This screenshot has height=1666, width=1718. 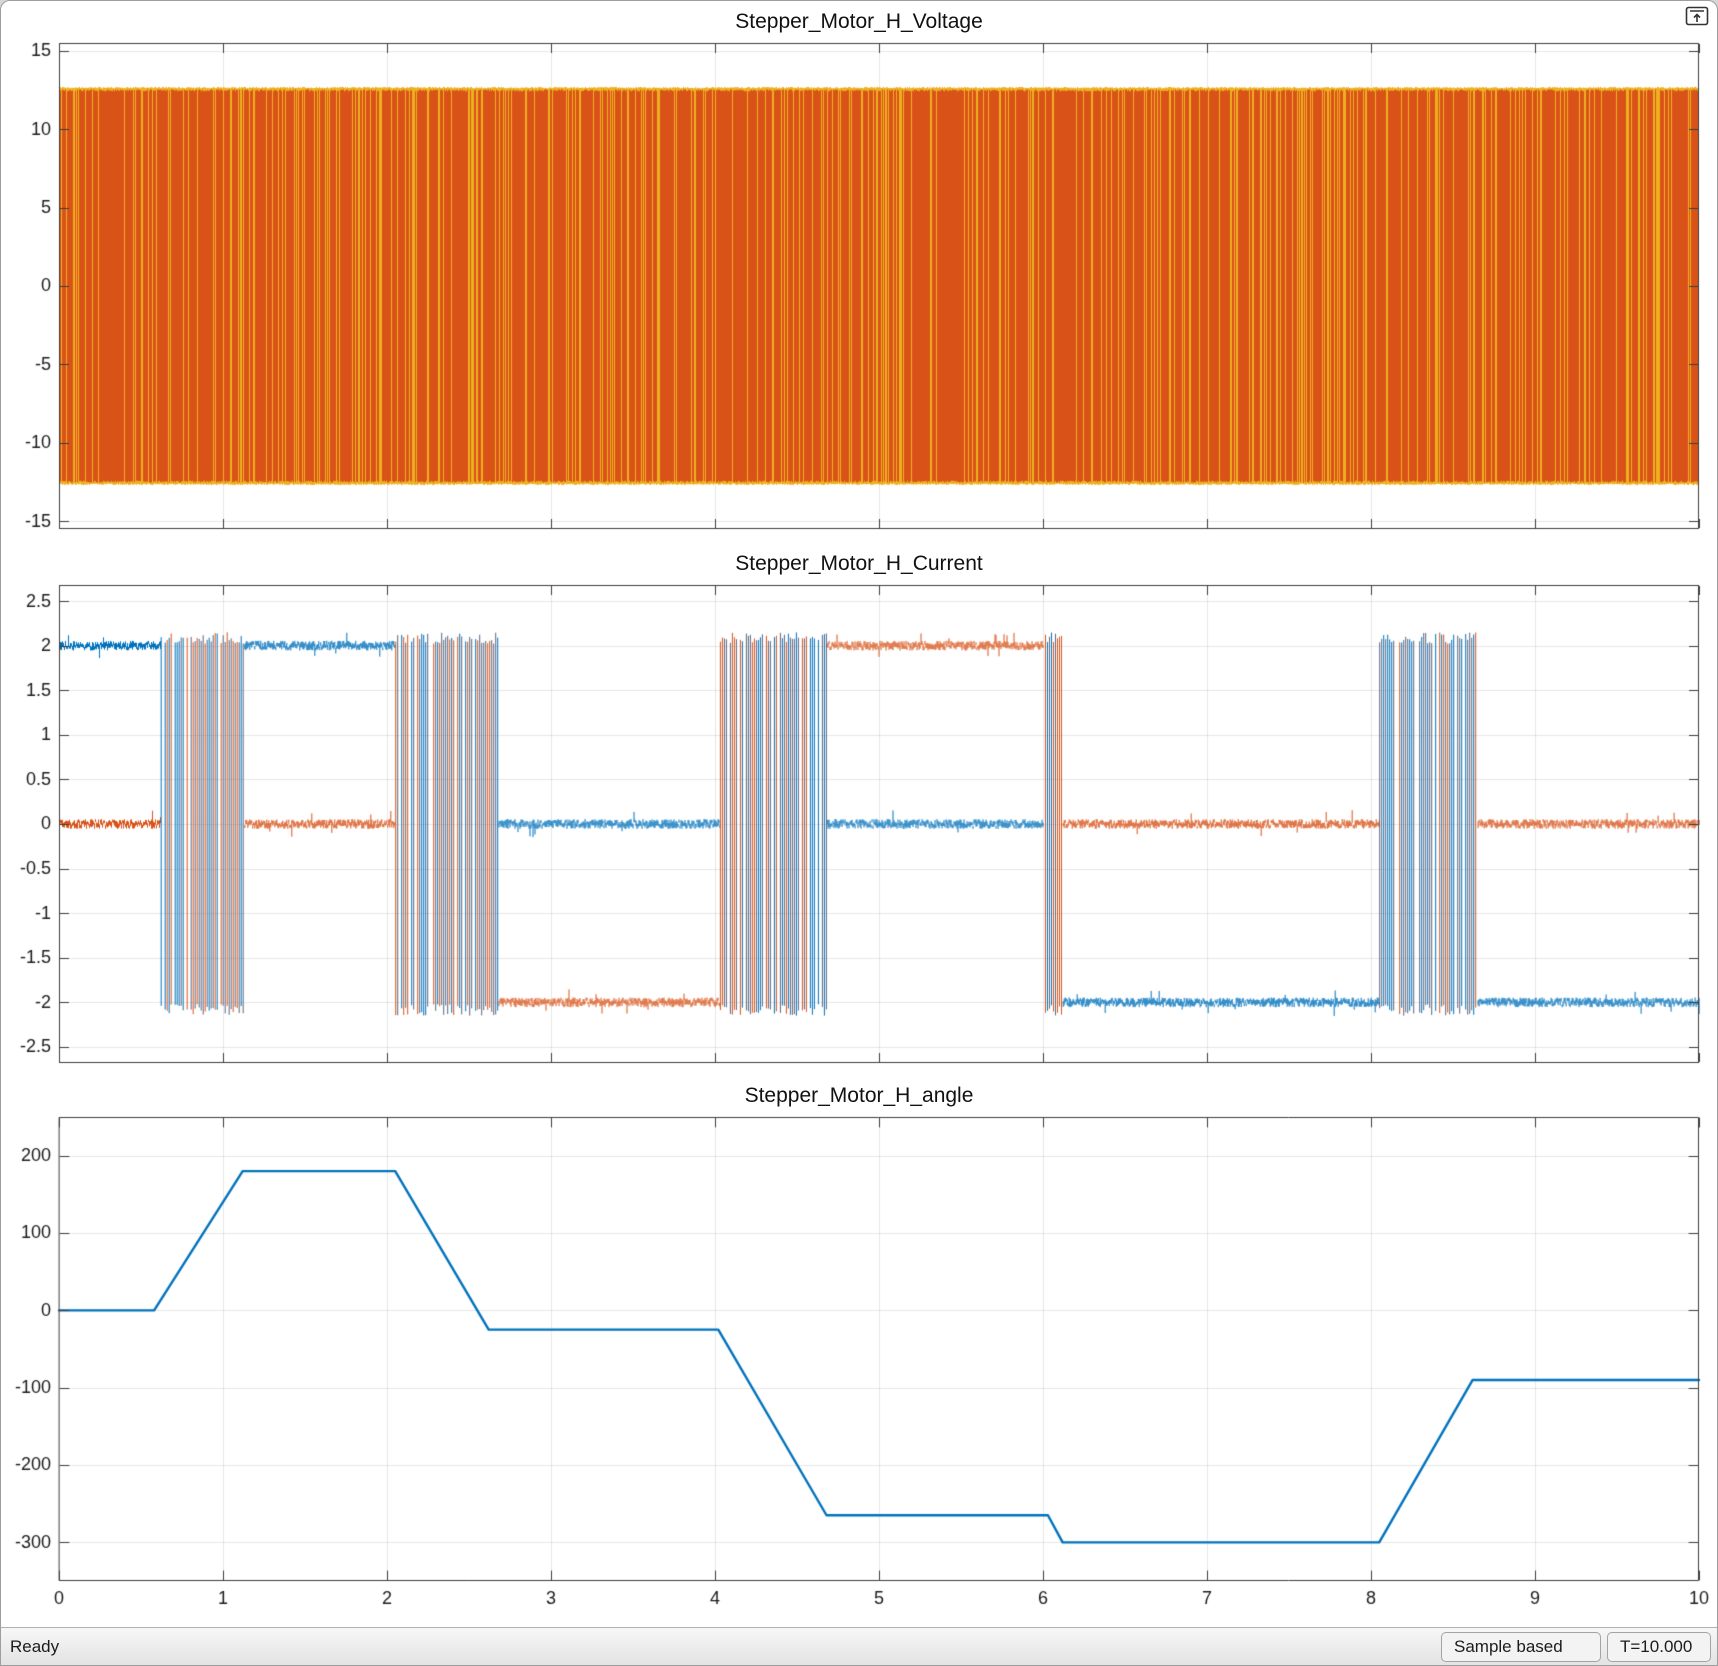 What do you see at coordinates (1697, 16) in the screenshot?
I see `undock-icon` at bounding box center [1697, 16].